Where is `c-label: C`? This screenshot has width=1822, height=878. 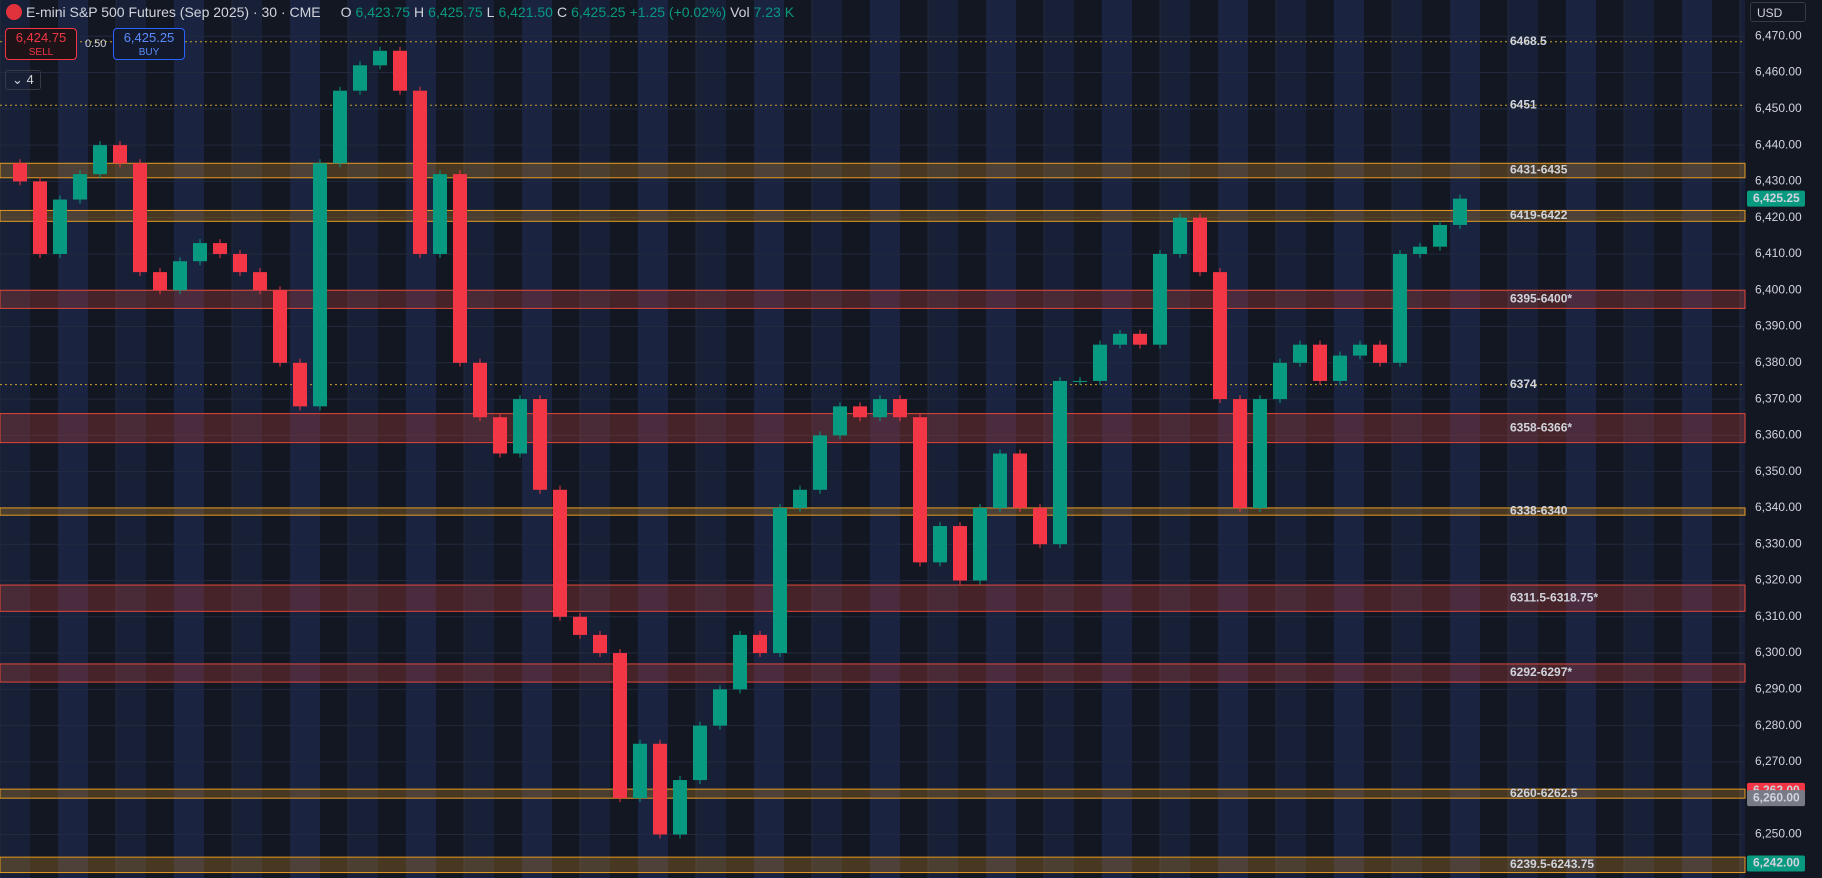
c-label: C is located at coordinates (562, 12).